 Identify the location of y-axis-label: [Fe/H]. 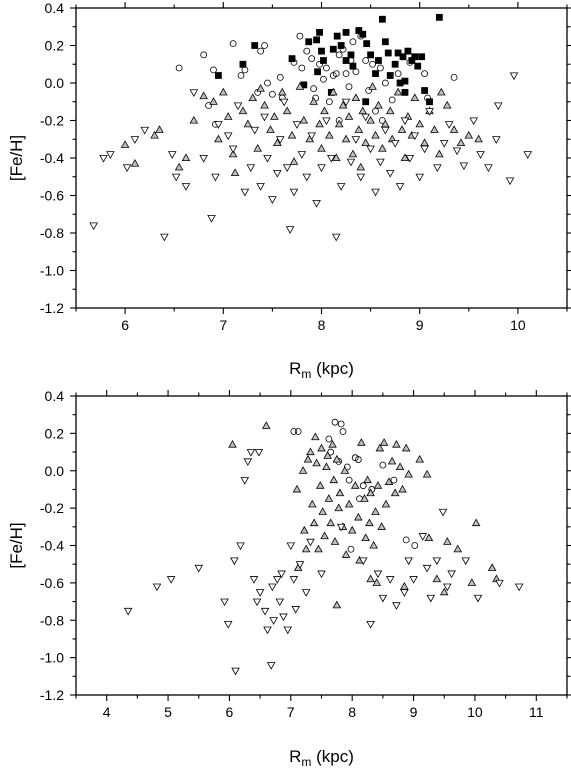
(16, 158).